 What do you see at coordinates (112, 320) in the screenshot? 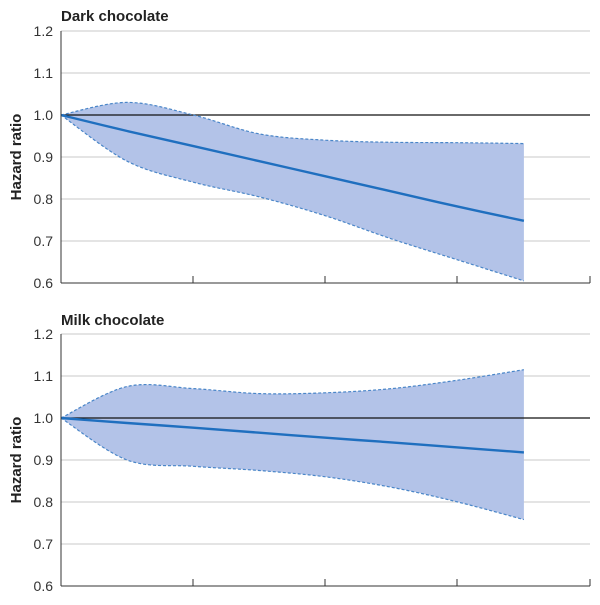
I see `panel-title: Milk chocolate` at bounding box center [112, 320].